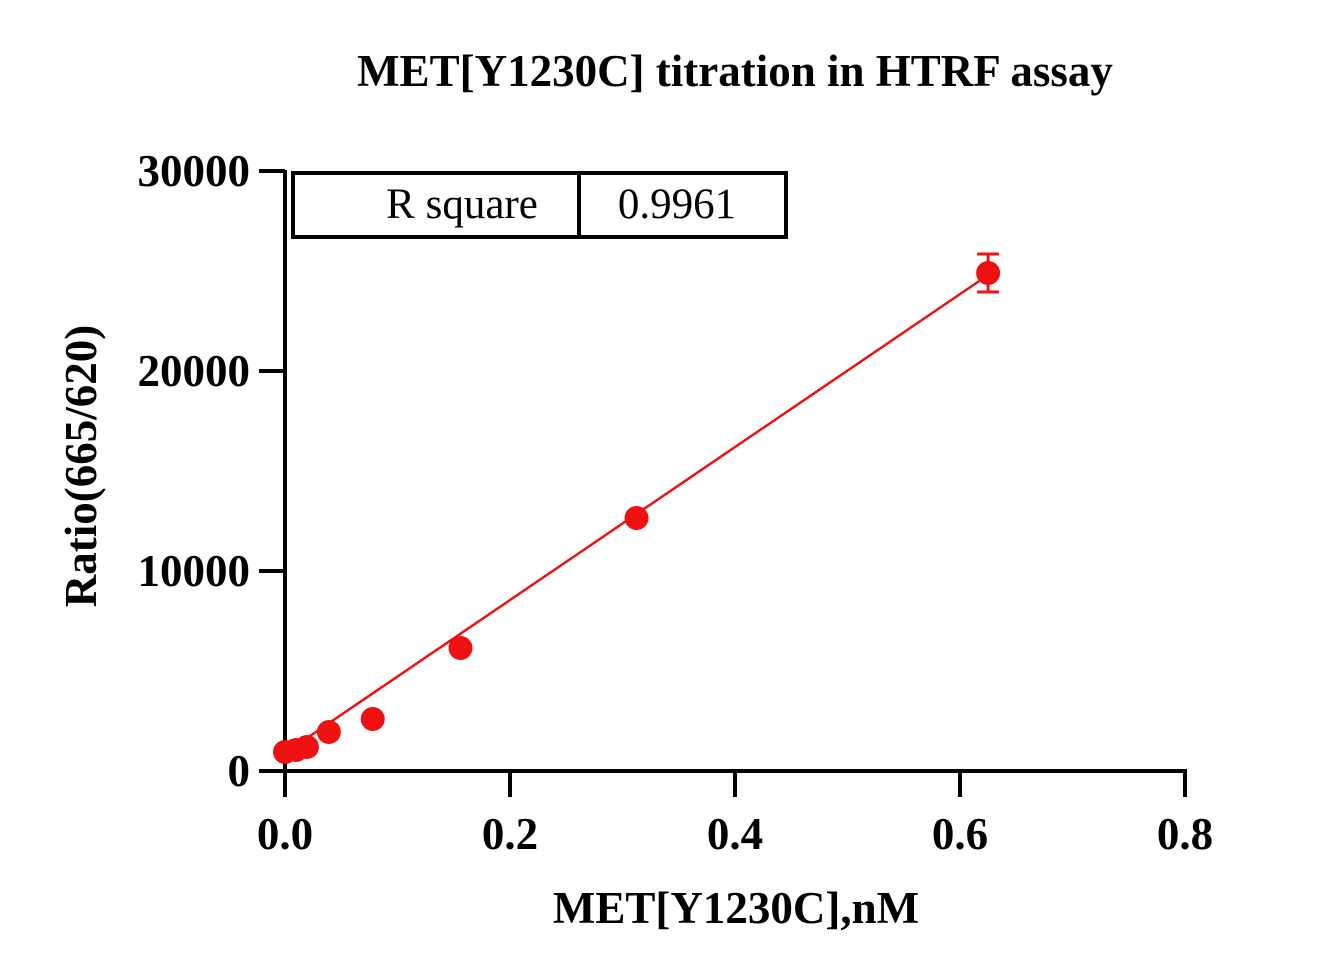 This screenshot has height=978, width=1337. Describe the element at coordinates (285, 834) in the screenshot. I see `x-tick-label: 0.0` at that location.